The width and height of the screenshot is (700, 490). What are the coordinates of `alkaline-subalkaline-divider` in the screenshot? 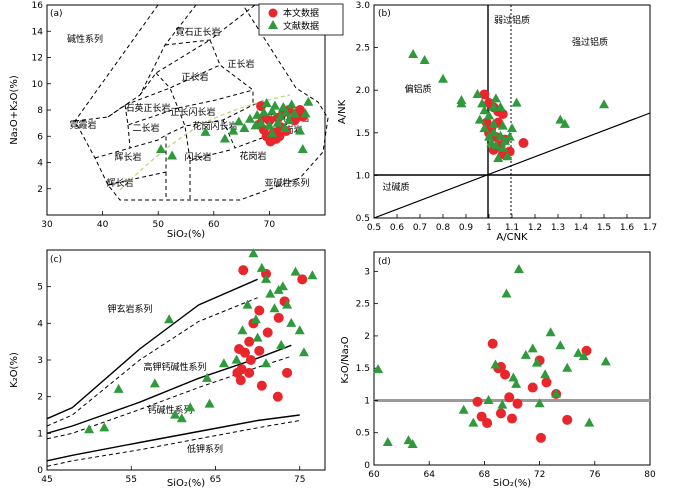 It's located at (205, 142).